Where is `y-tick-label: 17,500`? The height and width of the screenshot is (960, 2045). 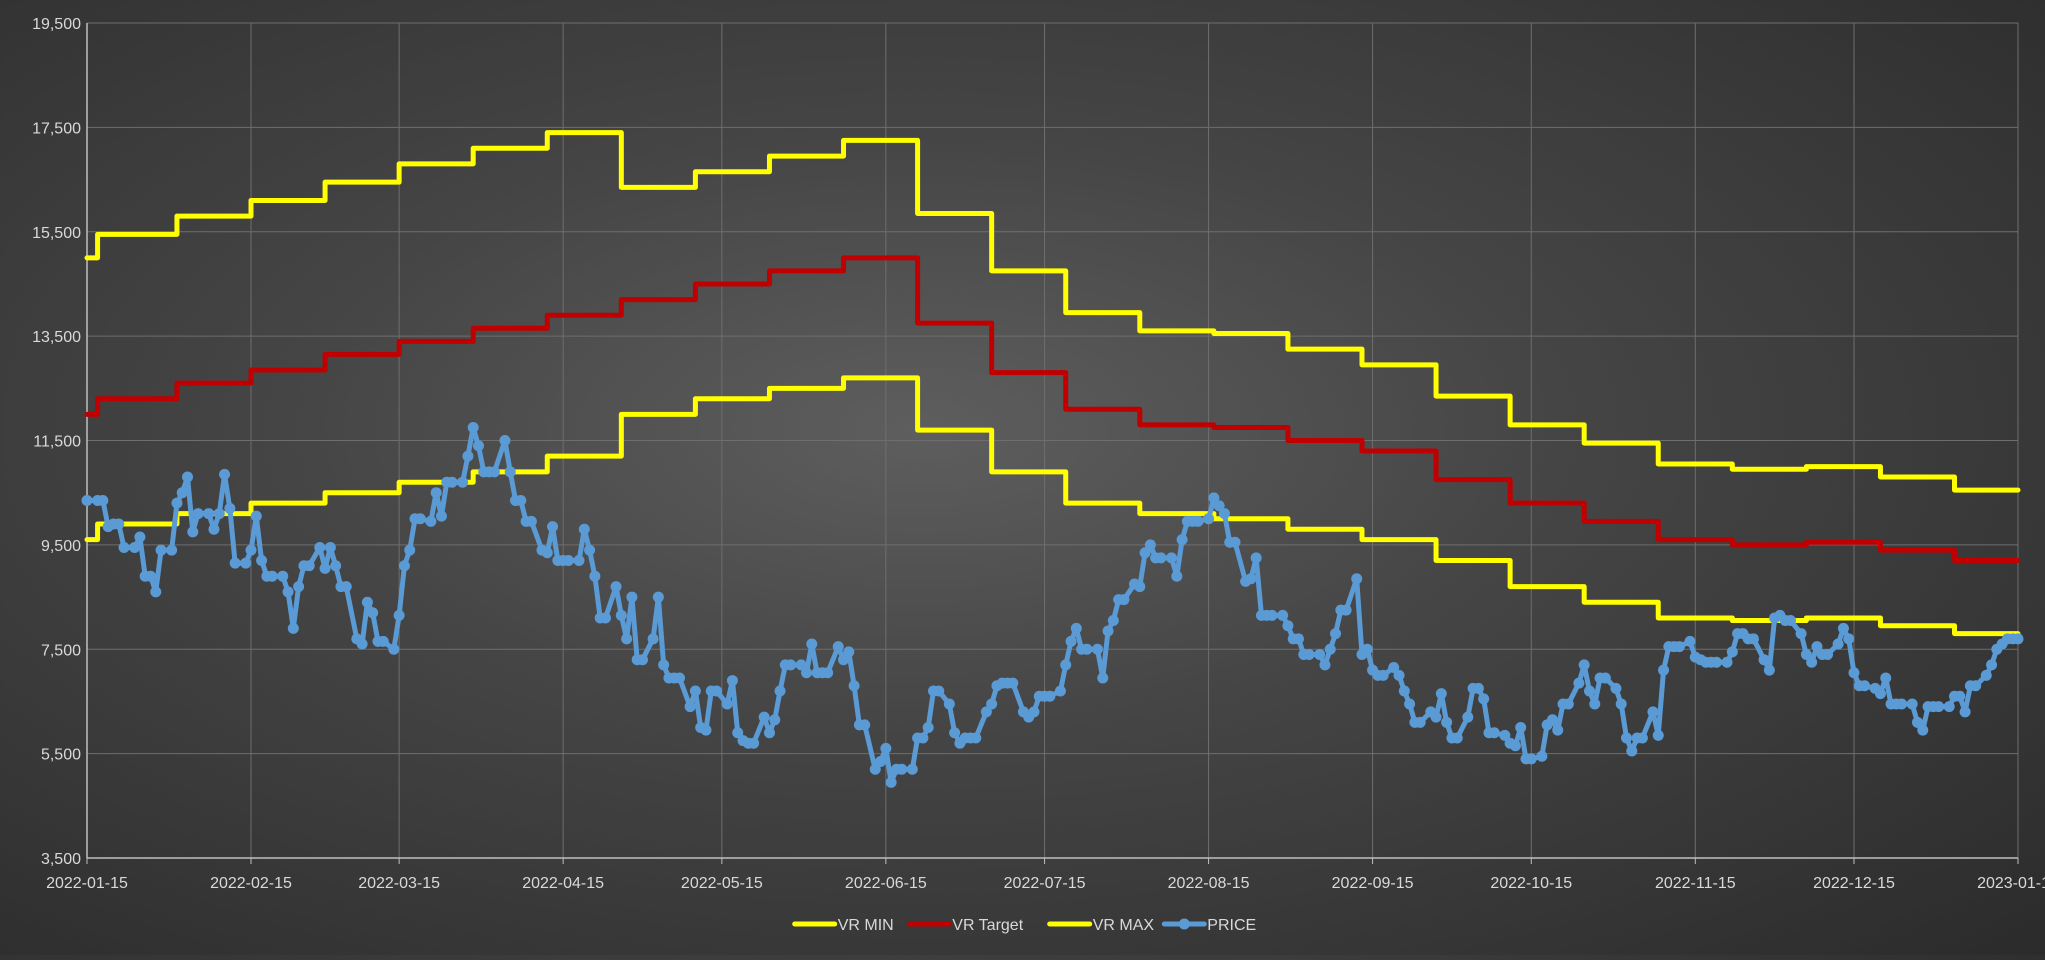
y-tick-label: 17,500 is located at coordinates (56, 128).